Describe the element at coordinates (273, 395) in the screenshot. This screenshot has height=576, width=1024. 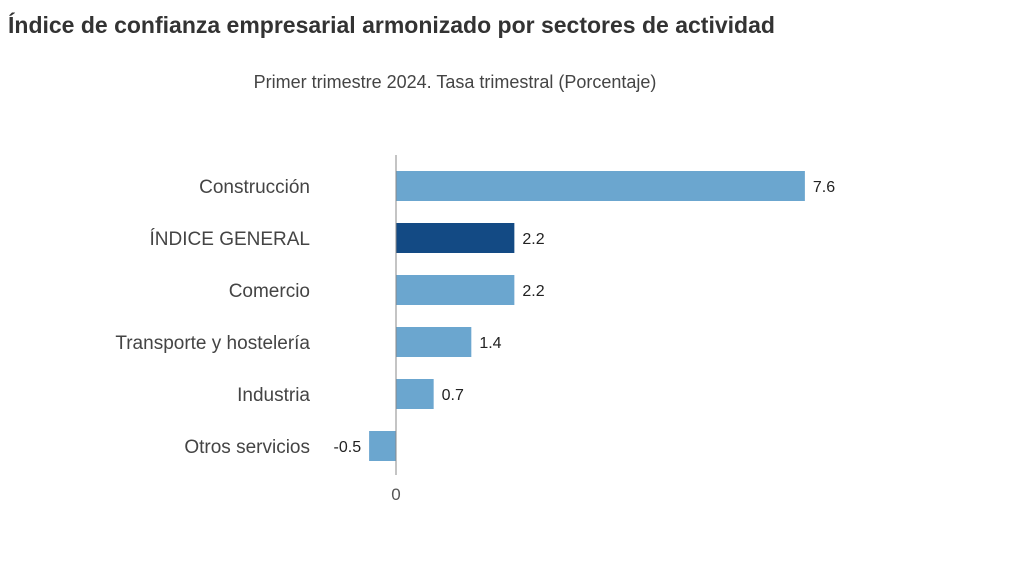
I see `category-label: Industria` at that location.